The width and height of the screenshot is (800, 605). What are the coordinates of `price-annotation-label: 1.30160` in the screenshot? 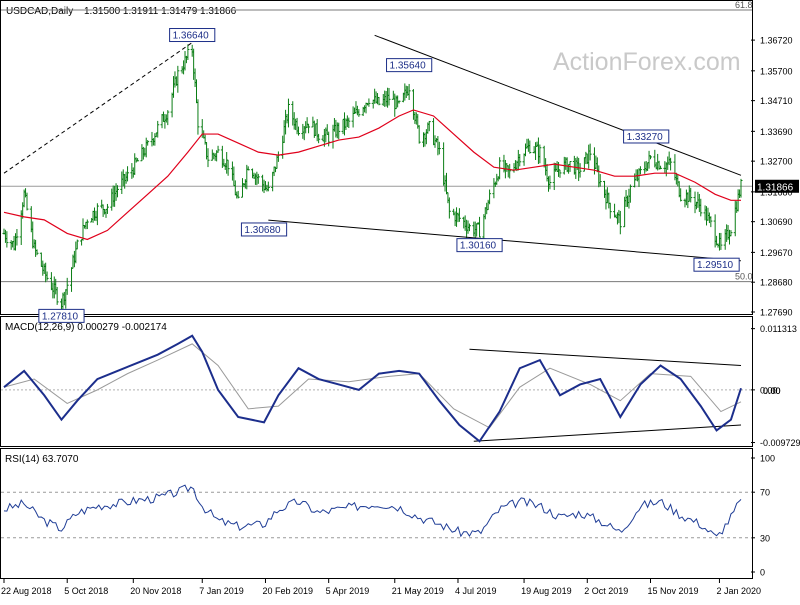 It's located at (478, 246).